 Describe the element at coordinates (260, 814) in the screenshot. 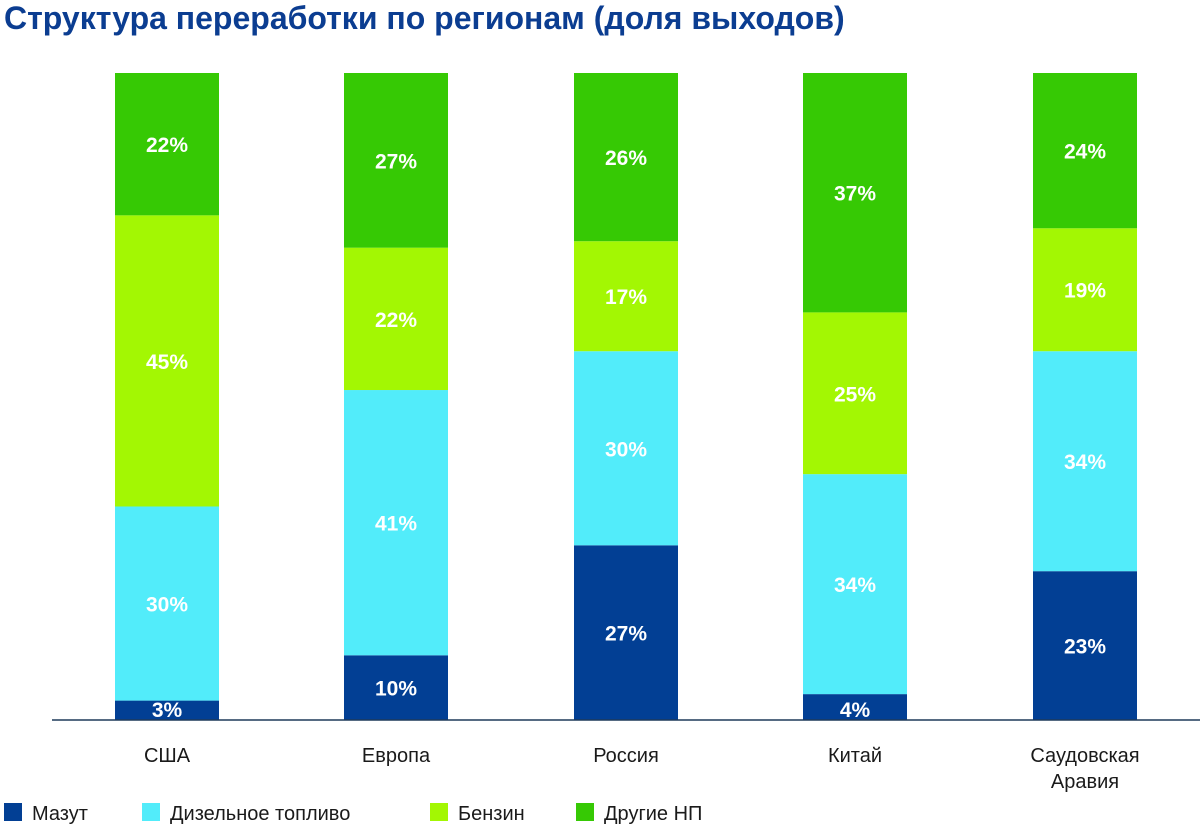

I see `legend-label-дизельное-топливо: Дизельное топливо` at that location.